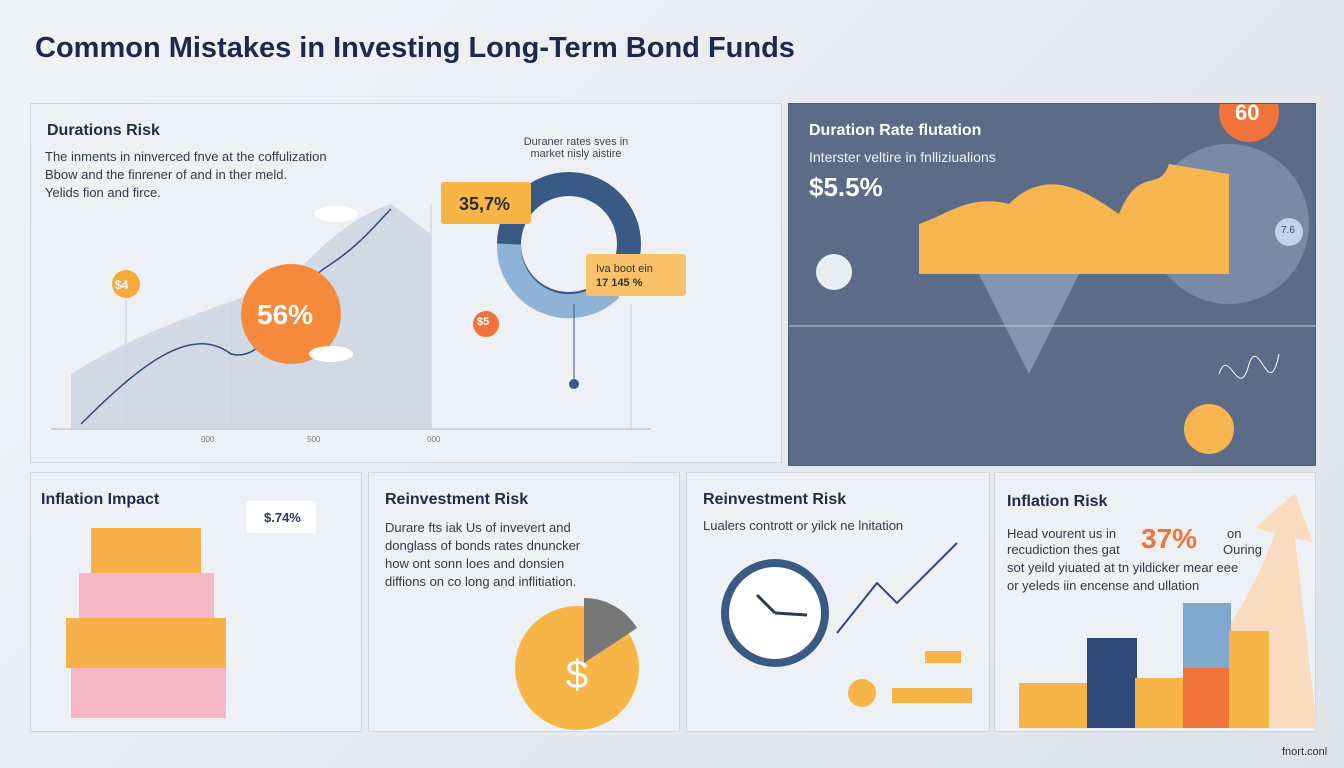 This screenshot has height=768, width=1344. I want to click on note-line: Duraner rates sves in, so click(576, 142).